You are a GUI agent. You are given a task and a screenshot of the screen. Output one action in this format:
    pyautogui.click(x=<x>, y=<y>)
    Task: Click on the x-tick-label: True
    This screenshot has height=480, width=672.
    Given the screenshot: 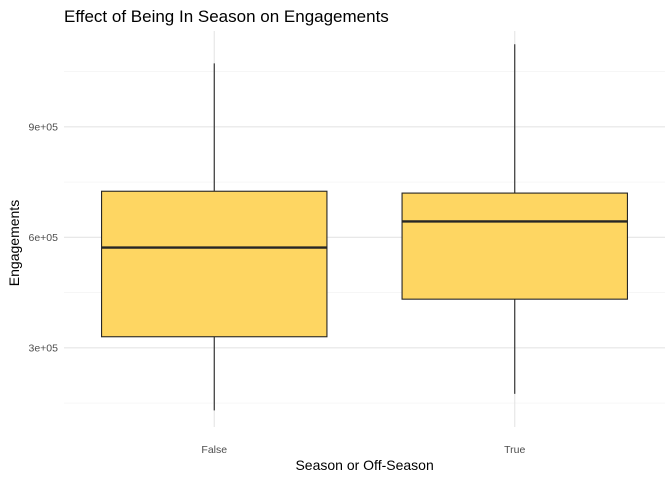 What is the action you would take?
    pyautogui.click(x=514, y=450)
    